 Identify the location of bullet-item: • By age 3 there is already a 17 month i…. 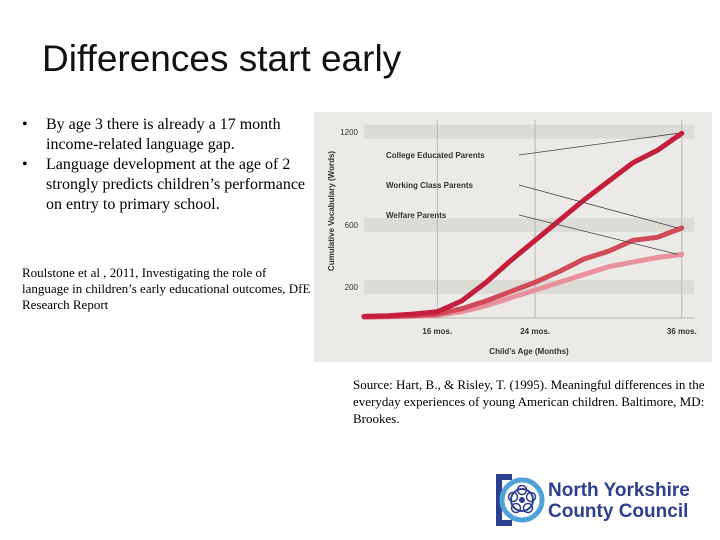
(172, 135).